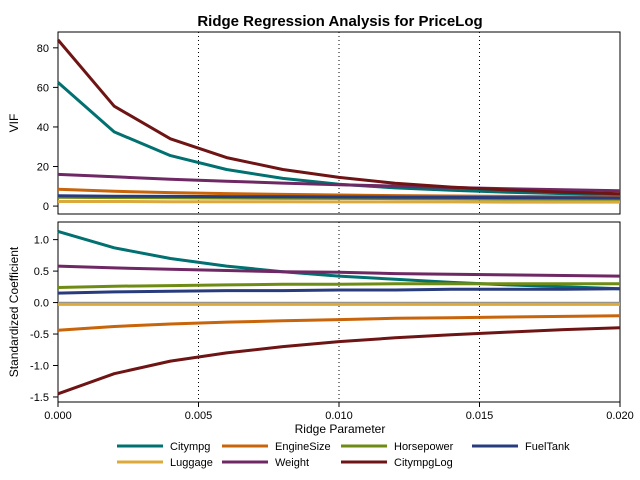 Image resolution: width=640 pixels, height=480 pixels. Describe the element at coordinates (41, 272) in the screenshot. I see `y-tick-label: 0.5` at that location.